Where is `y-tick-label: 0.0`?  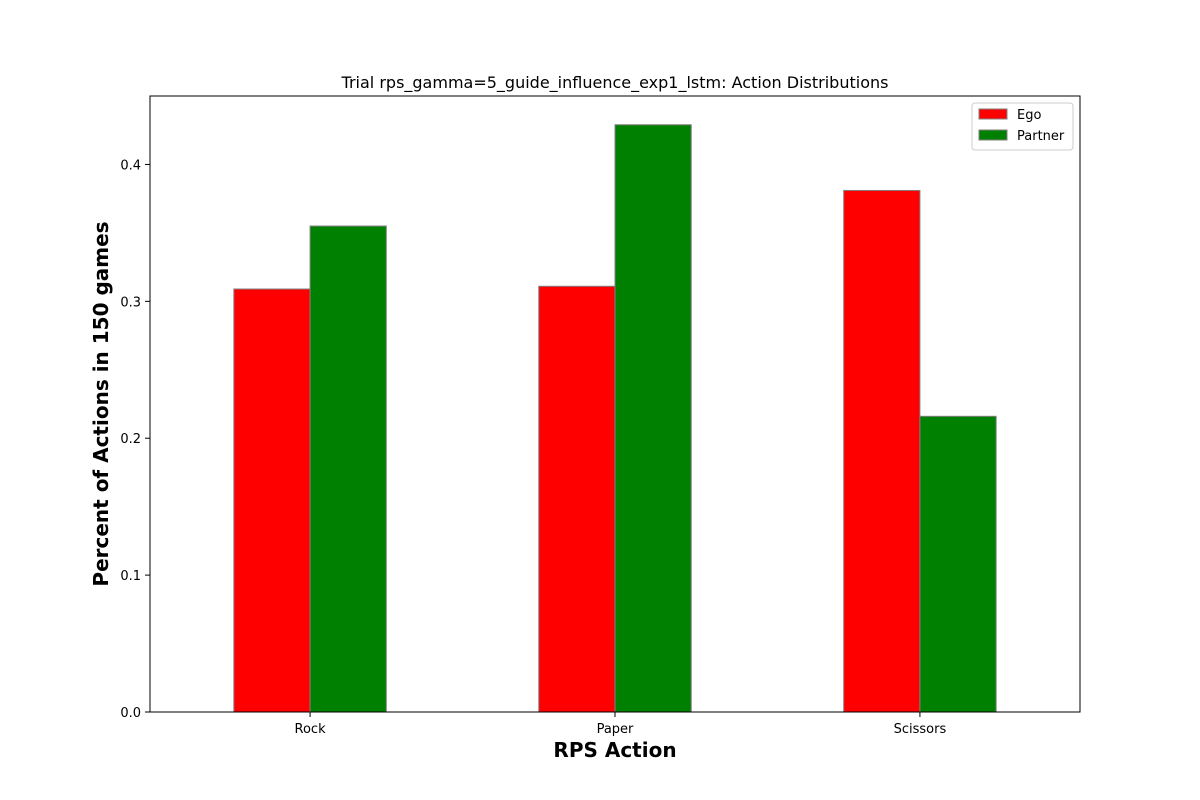 y-tick-label: 0.0 is located at coordinates (130, 713).